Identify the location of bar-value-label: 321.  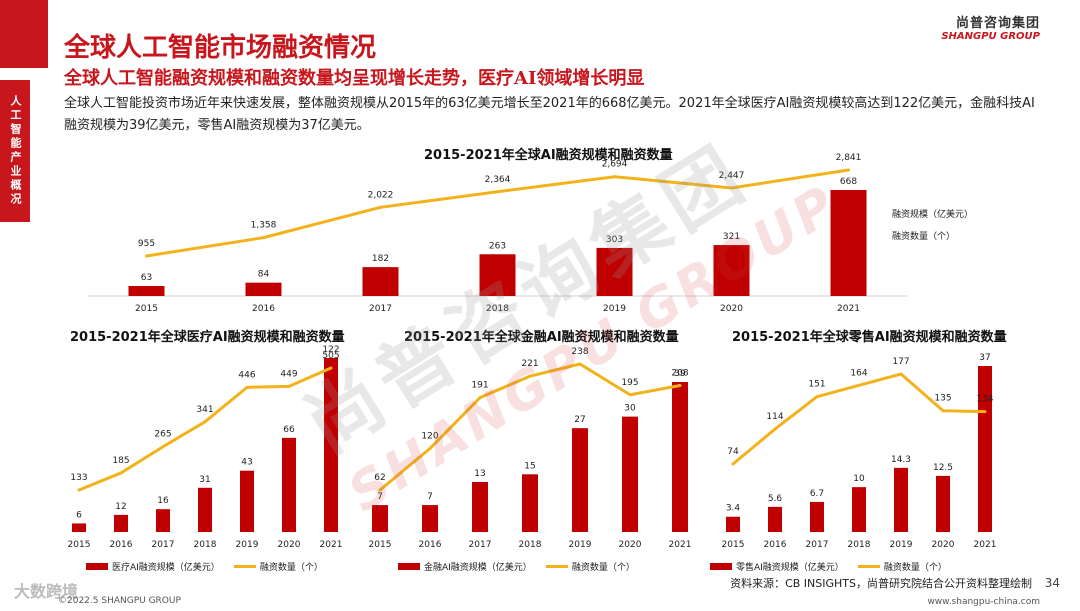
(731, 237).